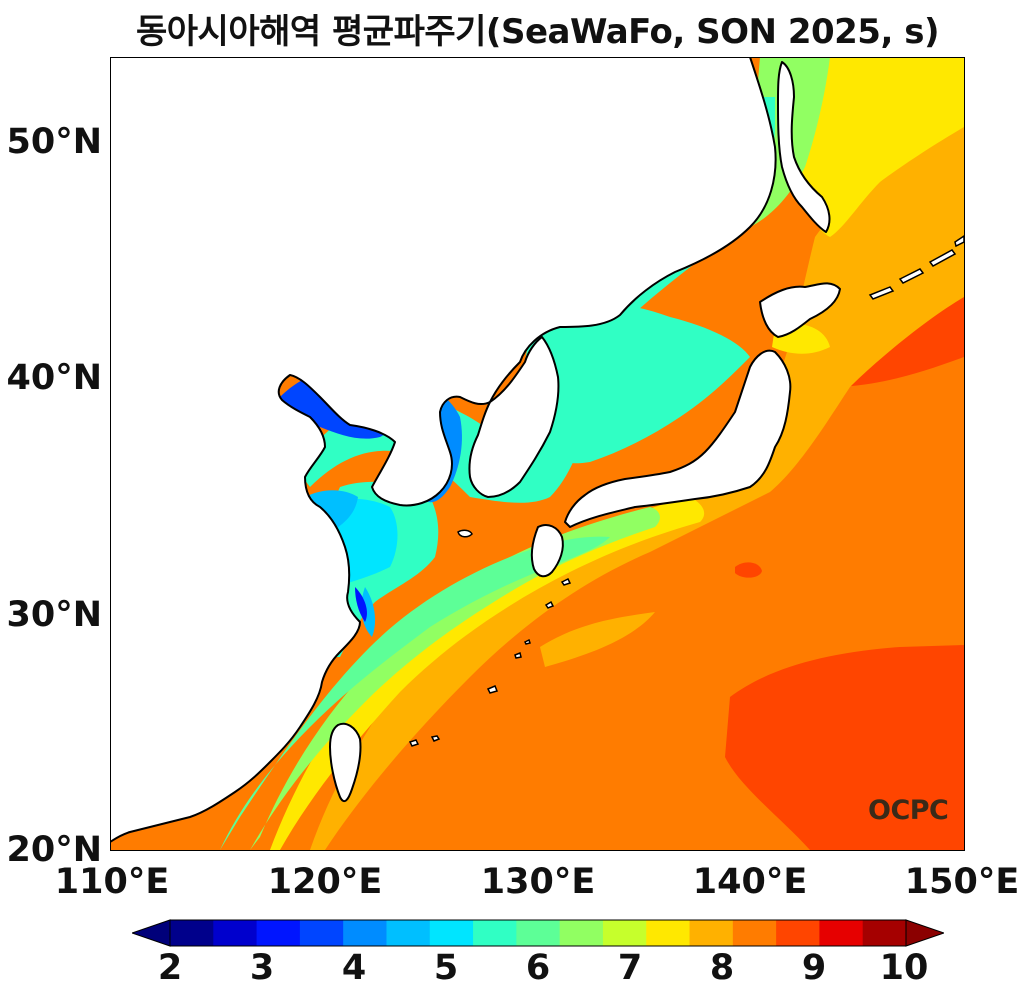  Describe the element at coordinates (537, 32) in the screenshot. I see `map-title: 동아시아해역 평균파주기(SeaWaFo, SON 2025, s)` at that location.